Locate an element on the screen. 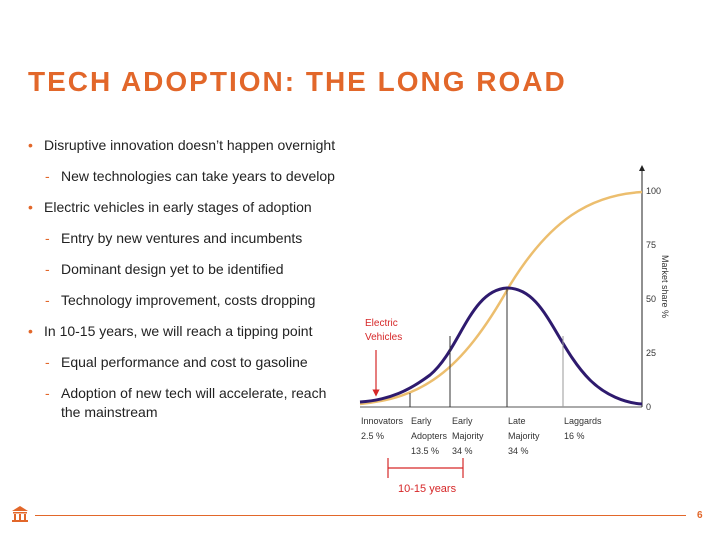  segment-early-majority: Early Majority 34 % is located at coordinates (468, 436).